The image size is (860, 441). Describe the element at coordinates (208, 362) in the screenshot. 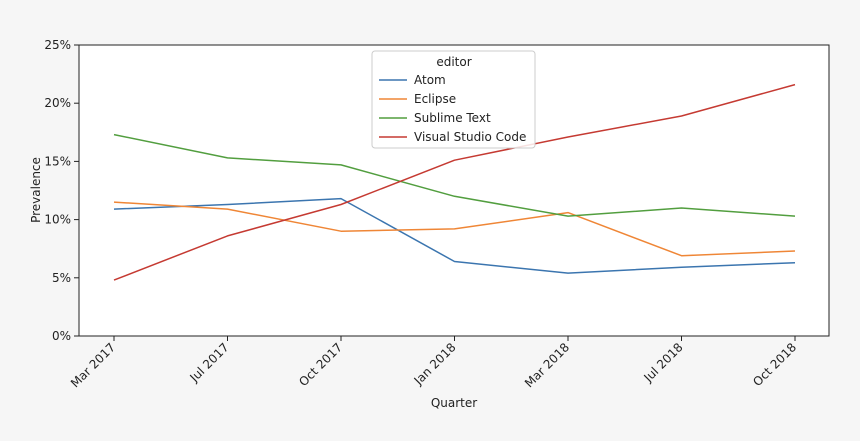

I see `x-tick-label: Jul 2017` at that location.